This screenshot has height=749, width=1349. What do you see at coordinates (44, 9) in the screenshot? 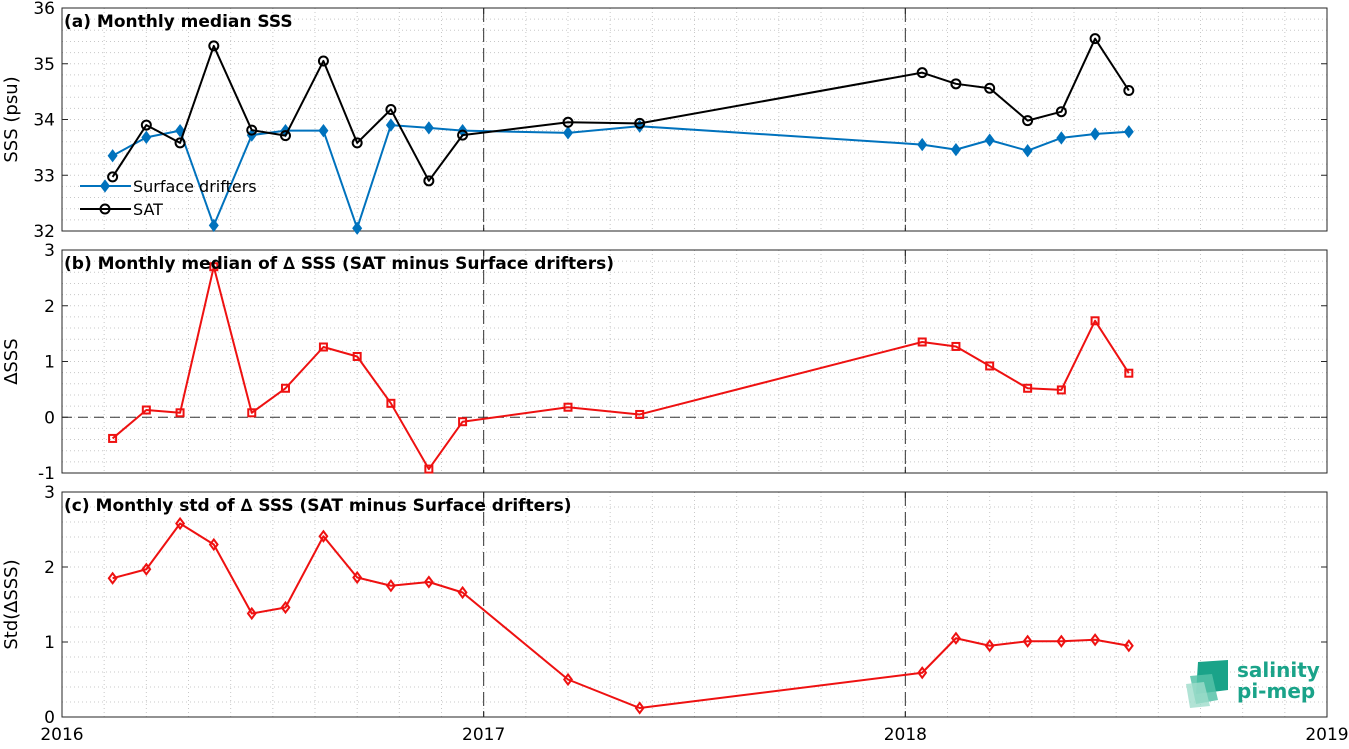
I see `y-tick-label: 36` at bounding box center [44, 9].